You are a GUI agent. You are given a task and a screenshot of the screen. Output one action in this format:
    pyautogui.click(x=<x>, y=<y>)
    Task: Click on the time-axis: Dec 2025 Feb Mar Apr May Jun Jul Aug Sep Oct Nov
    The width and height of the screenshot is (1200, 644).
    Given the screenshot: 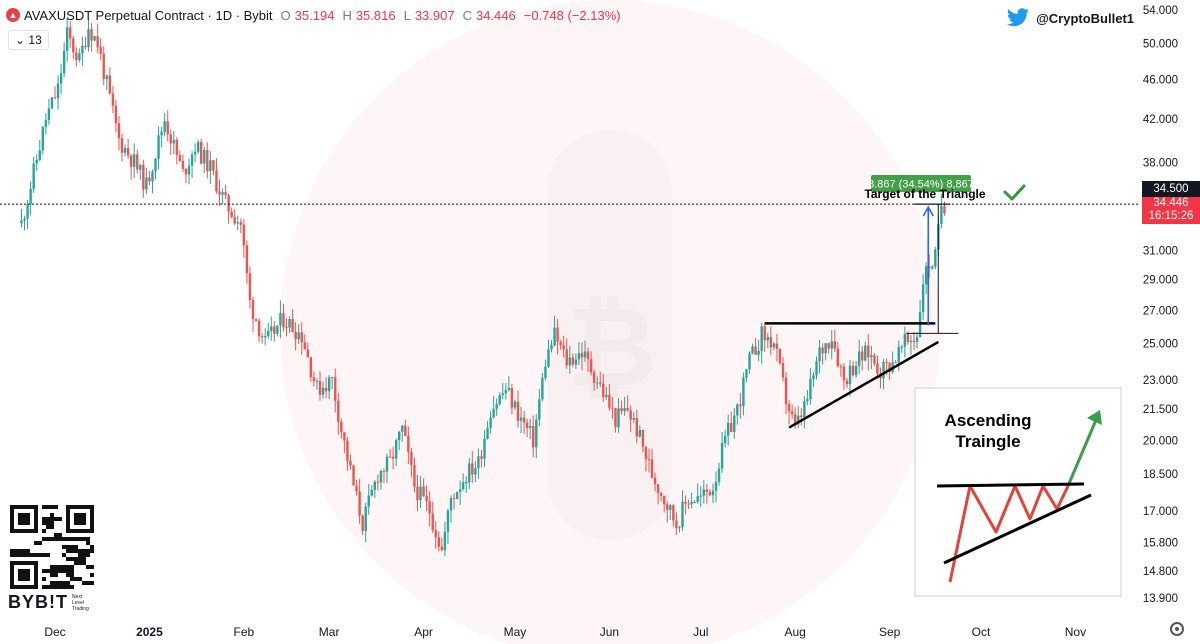 What is the action you would take?
    pyautogui.click(x=565, y=632)
    